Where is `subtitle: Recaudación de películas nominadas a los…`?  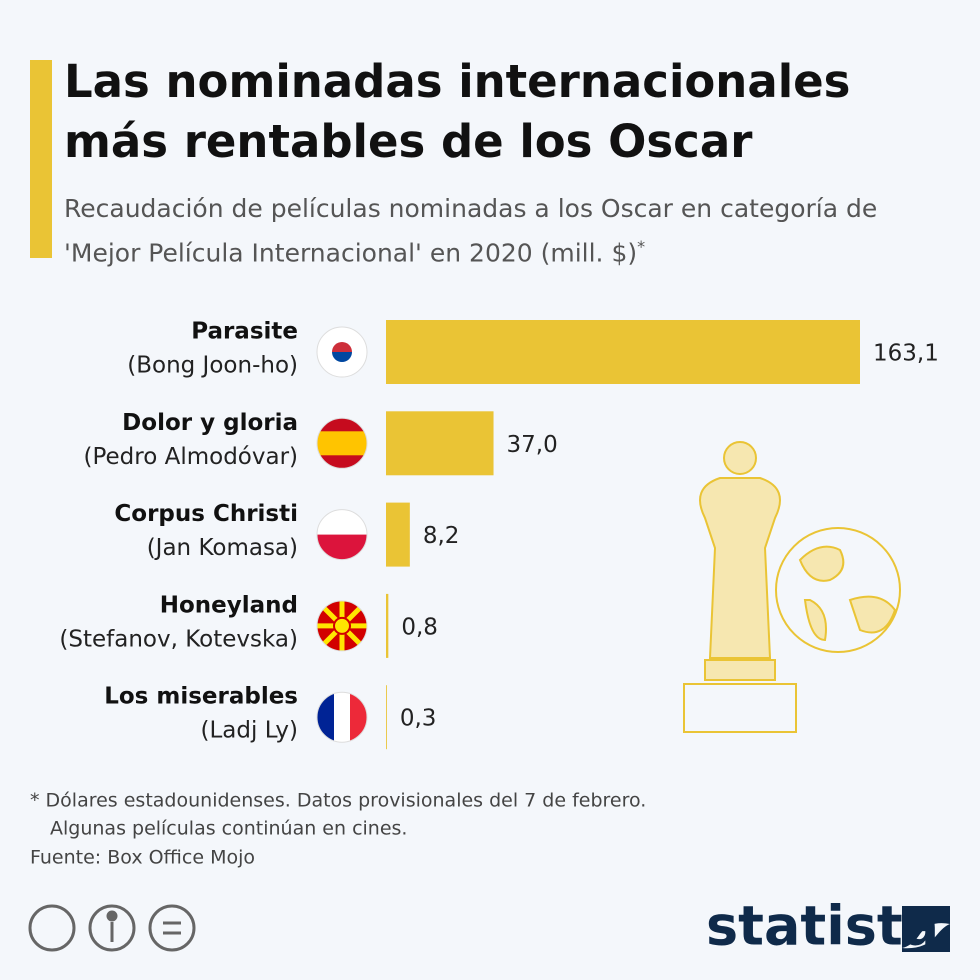 subtitle: Recaudación de películas nominadas a los… is located at coordinates (504, 230).